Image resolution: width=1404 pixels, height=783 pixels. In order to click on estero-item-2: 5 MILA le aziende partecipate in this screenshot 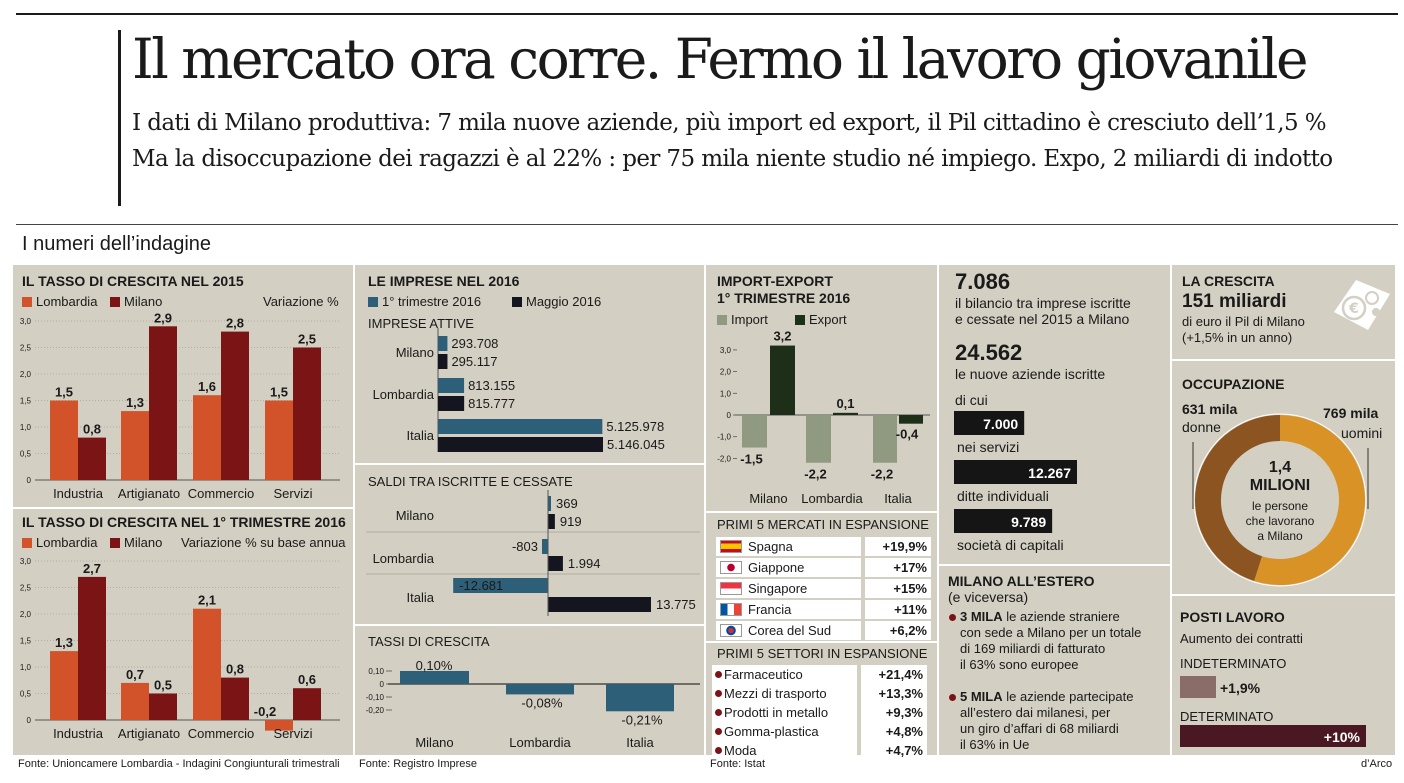, I will do `click(1046, 696)`.